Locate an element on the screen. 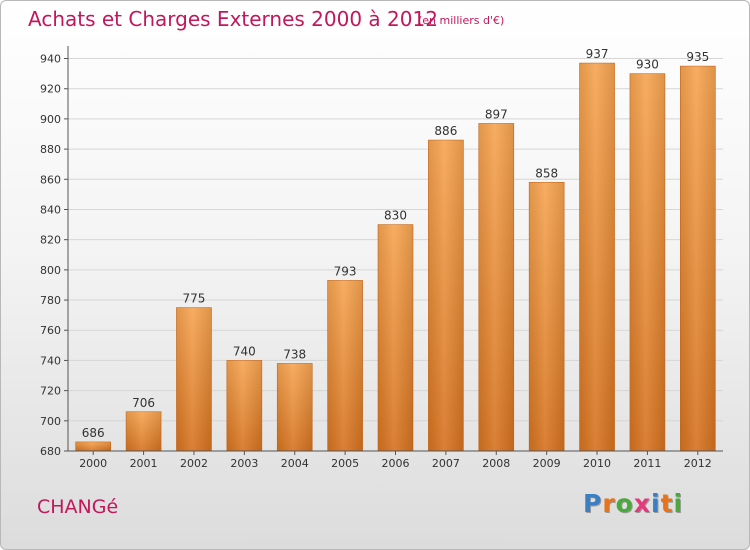  value-label: 930 is located at coordinates (647, 65).